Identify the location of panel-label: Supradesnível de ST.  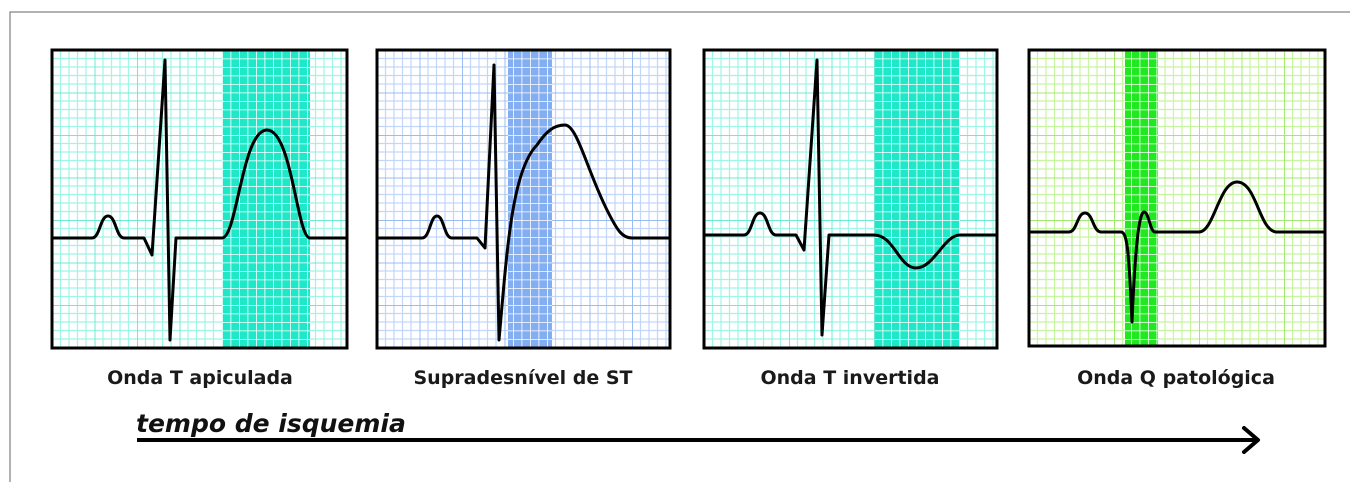
(523, 378).